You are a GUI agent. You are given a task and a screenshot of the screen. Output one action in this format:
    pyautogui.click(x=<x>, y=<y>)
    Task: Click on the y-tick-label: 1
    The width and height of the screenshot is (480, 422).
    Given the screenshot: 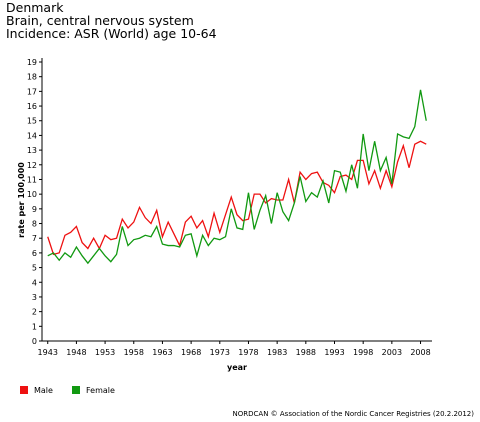 What is the action you would take?
    pyautogui.click(x=34, y=326)
    